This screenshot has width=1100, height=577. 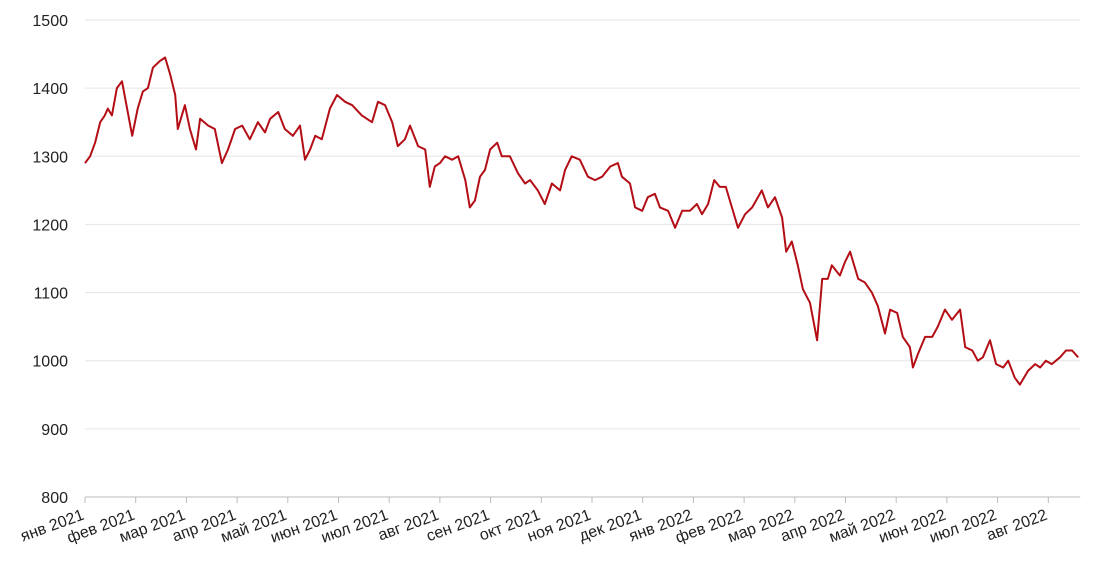 What do you see at coordinates (54, 430) in the screenshot?
I see `y-tick-label: 900` at bounding box center [54, 430].